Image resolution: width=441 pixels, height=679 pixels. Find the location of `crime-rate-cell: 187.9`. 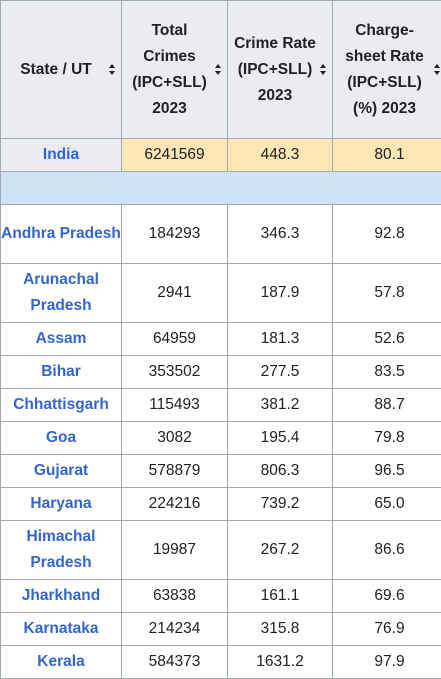

crime-rate-cell: 187.9 is located at coordinates (280, 293).